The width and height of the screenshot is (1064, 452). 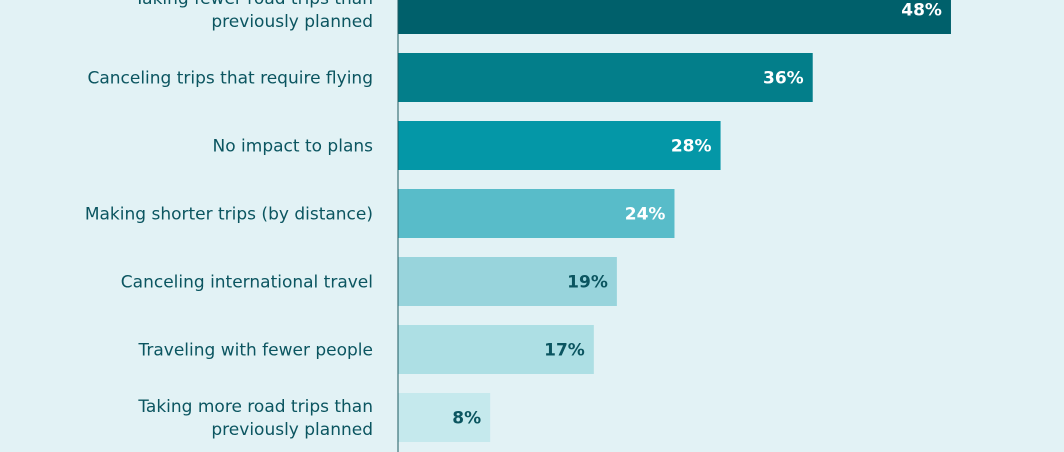 I want to click on category-label: Traveling with fewer people, so click(x=255, y=351).